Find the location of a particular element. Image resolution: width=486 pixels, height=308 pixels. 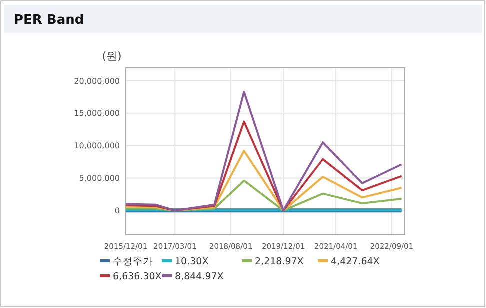

y-tick-label: 0 is located at coordinates (117, 211).